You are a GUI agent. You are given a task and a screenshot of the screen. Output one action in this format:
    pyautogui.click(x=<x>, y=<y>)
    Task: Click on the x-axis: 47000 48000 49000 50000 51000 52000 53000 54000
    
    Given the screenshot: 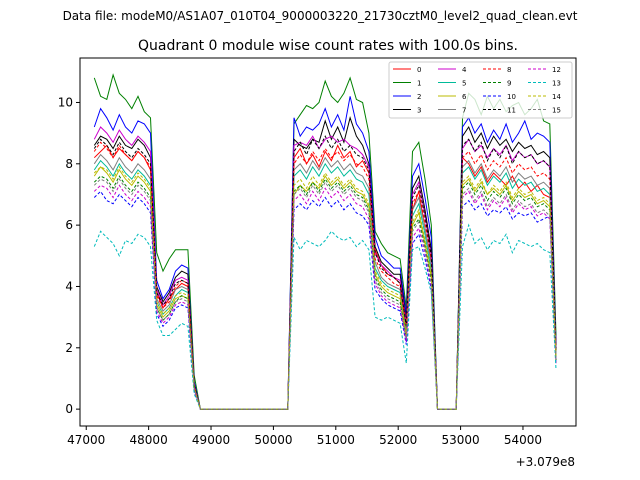 What is the action you would take?
    pyautogui.click(x=304, y=436)
    